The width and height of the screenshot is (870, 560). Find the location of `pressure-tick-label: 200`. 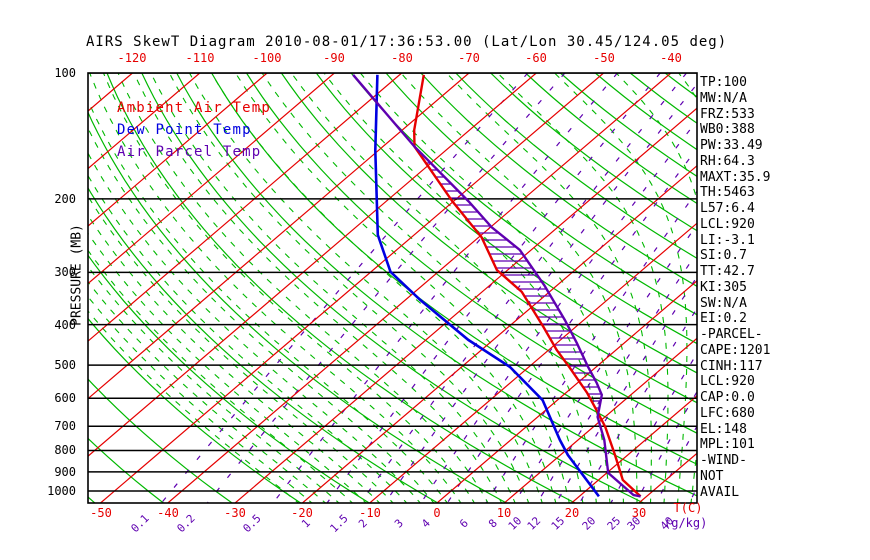

pressure-tick-label: 200 is located at coordinates (65, 199).